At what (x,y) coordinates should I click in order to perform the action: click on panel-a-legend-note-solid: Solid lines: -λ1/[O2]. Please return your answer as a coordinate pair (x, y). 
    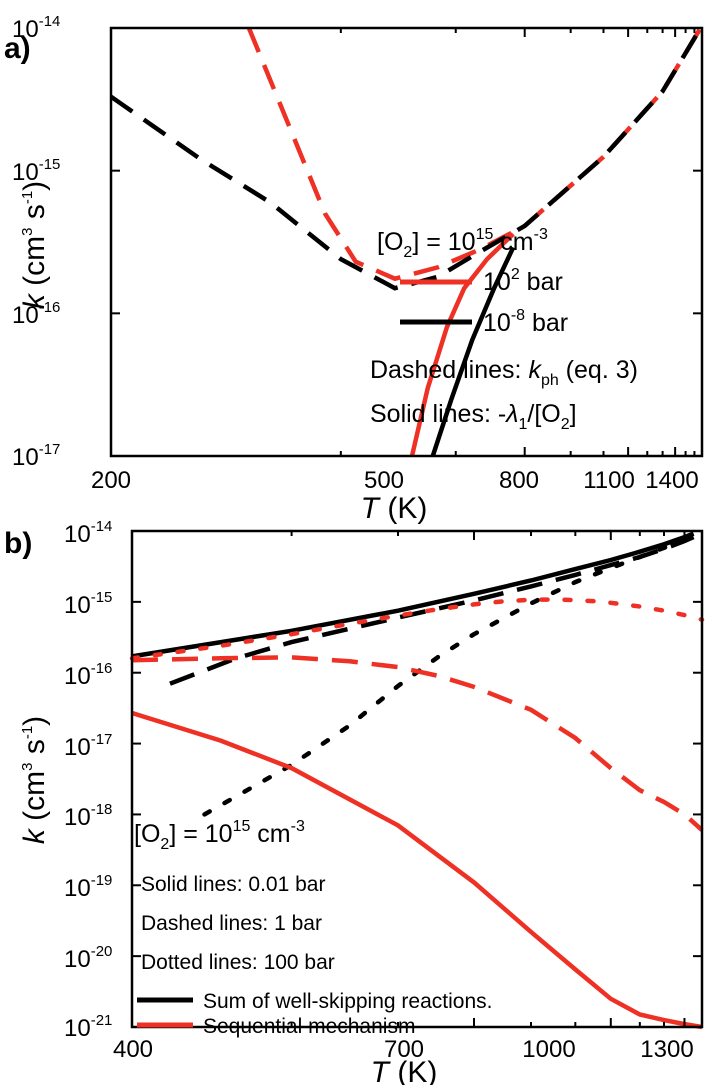
    Looking at the image, I should click on (473, 416).